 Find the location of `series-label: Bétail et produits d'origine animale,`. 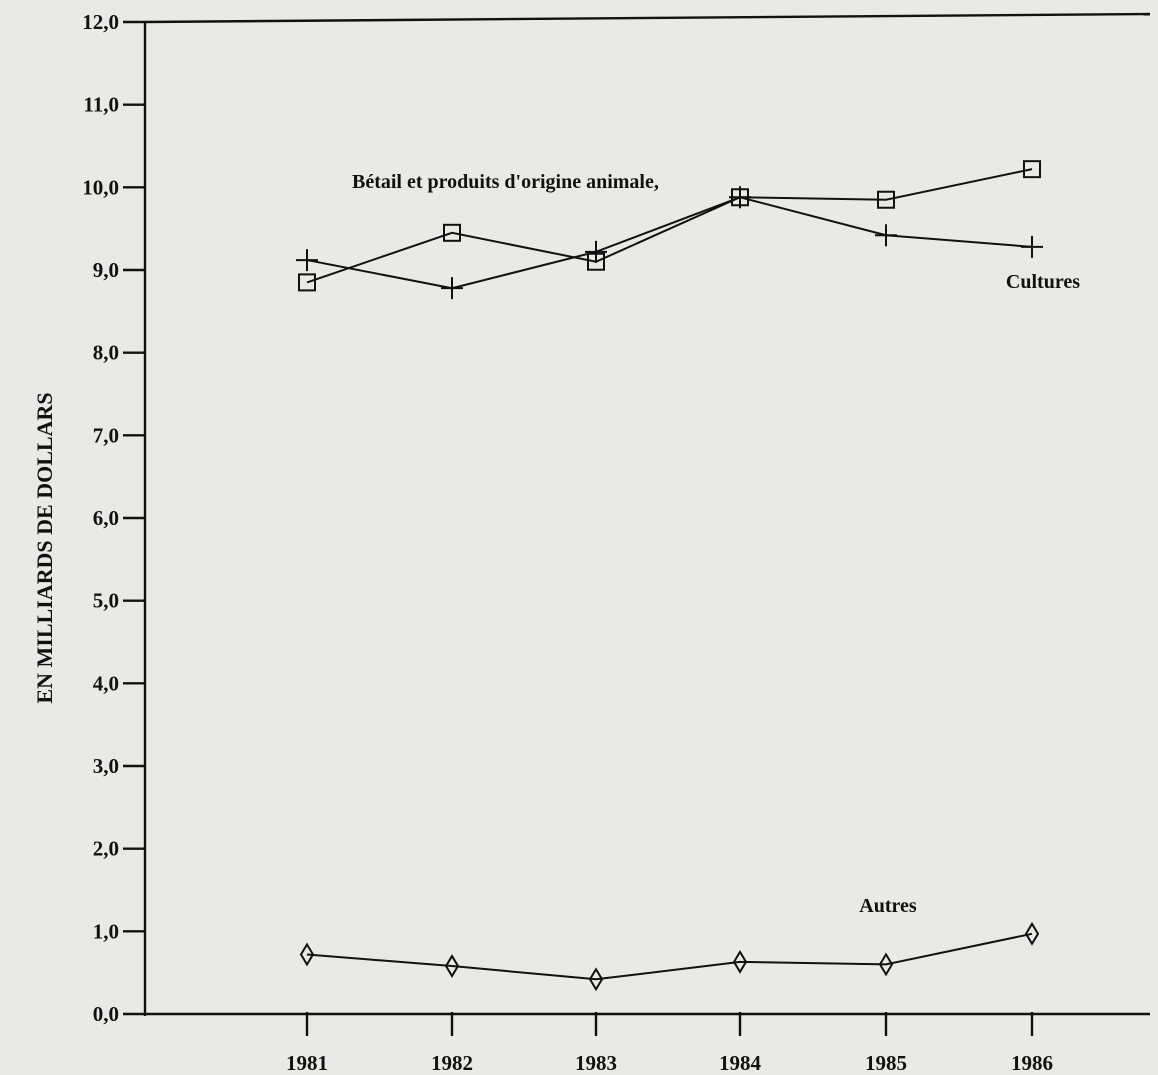

series-label: Bétail et produits d'origine animale, is located at coordinates (505, 182).